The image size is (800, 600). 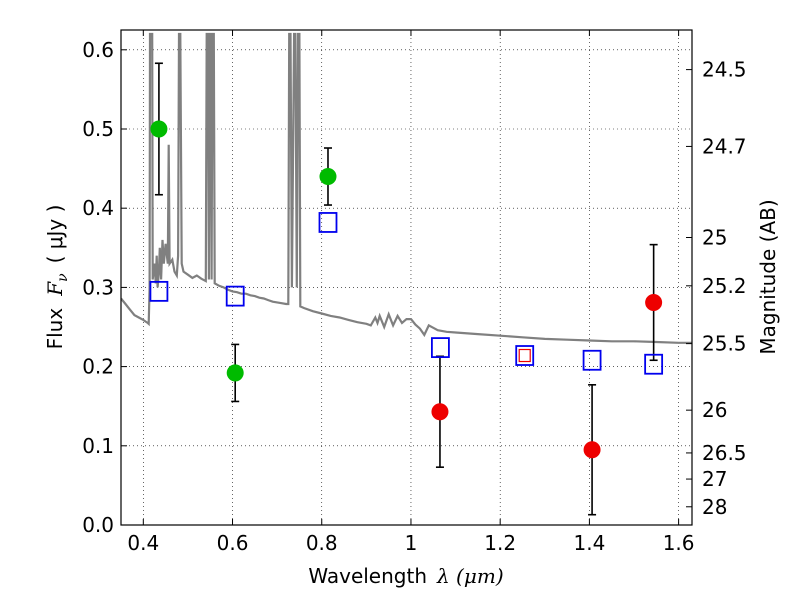 I want to click on y2-tick-label: 26, so click(x=714, y=410).